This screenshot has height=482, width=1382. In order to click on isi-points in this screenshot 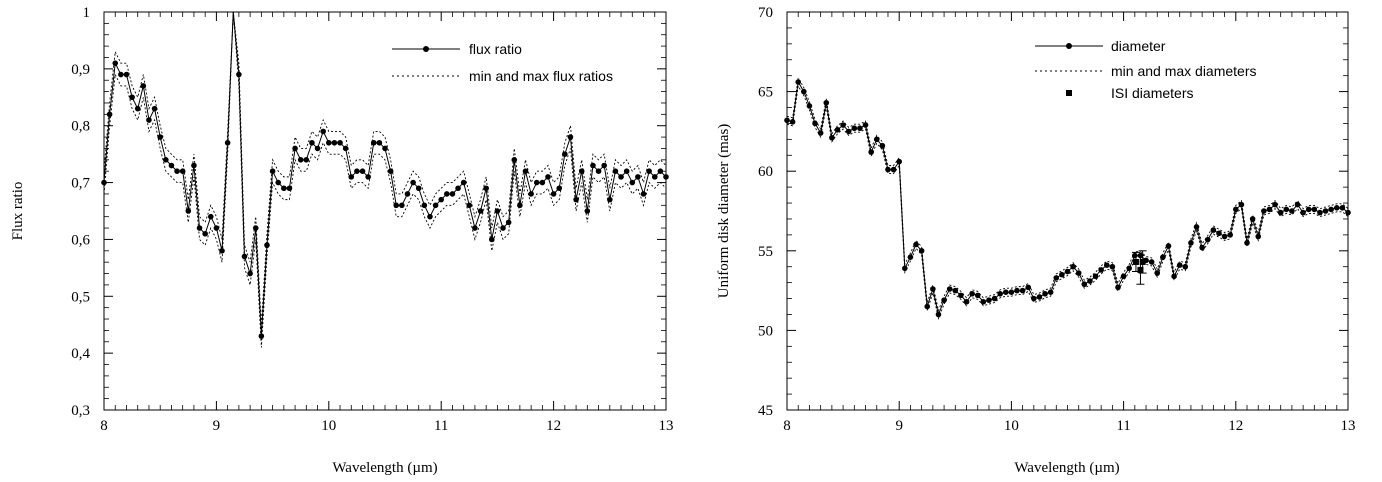, I will do `click(1139, 267)`.